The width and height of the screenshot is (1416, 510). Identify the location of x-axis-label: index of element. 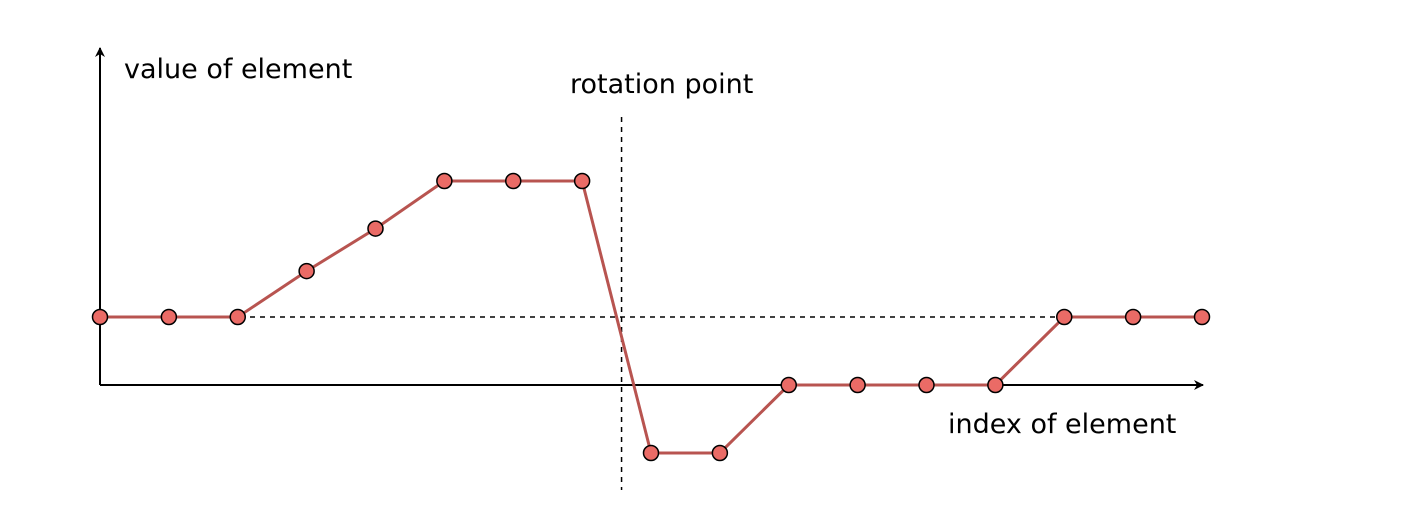
(1062, 424).